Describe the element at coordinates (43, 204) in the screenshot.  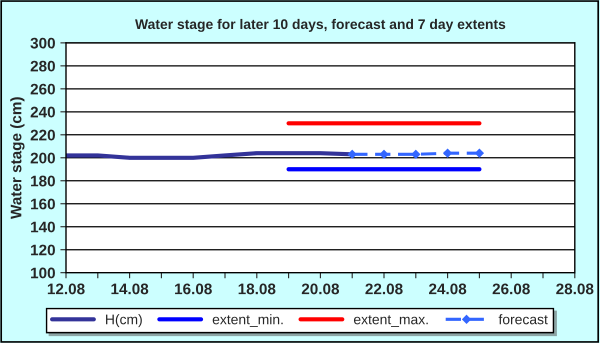
I see `y-tick-label: 160` at that location.